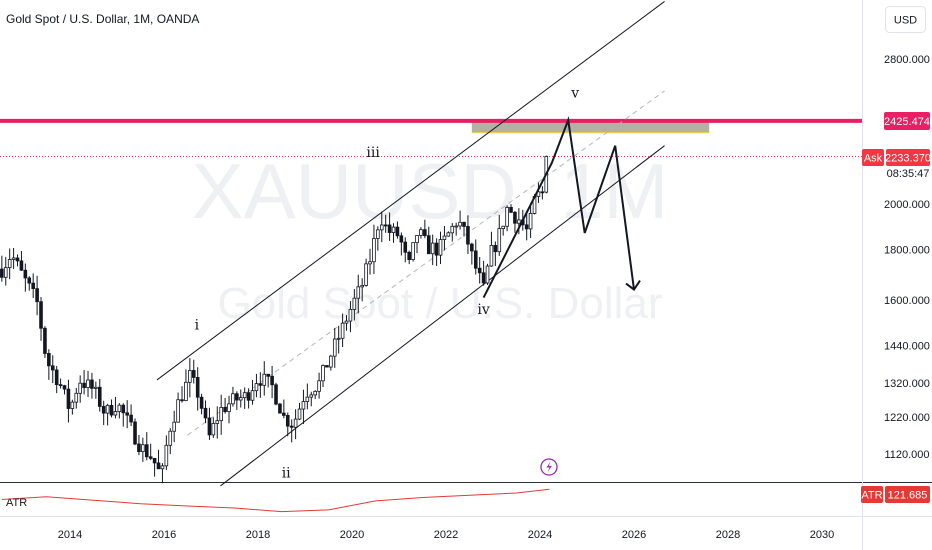 The width and height of the screenshot is (932, 550). I want to click on bar-countdown: 08:35:47, so click(908, 174).